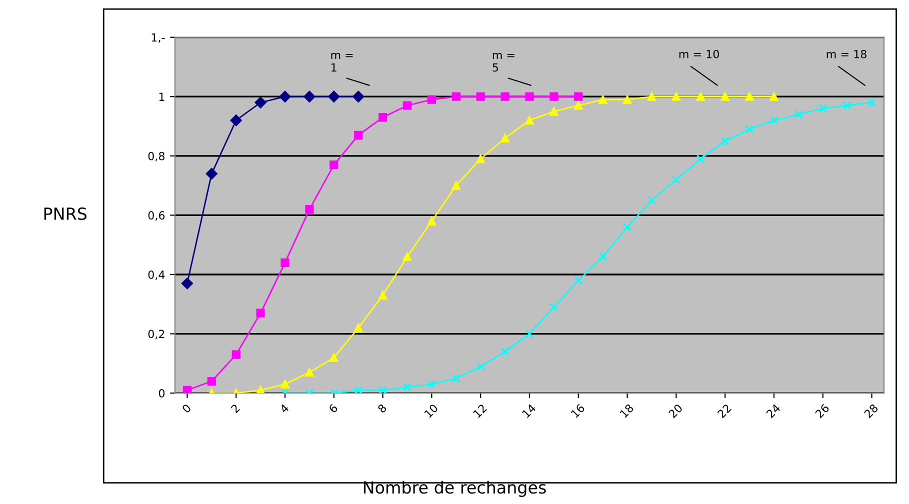 The width and height of the screenshot is (909, 504). What do you see at coordinates (187, 409) in the screenshot?
I see `x-tick-label: 0` at bounding box center [187, 409].